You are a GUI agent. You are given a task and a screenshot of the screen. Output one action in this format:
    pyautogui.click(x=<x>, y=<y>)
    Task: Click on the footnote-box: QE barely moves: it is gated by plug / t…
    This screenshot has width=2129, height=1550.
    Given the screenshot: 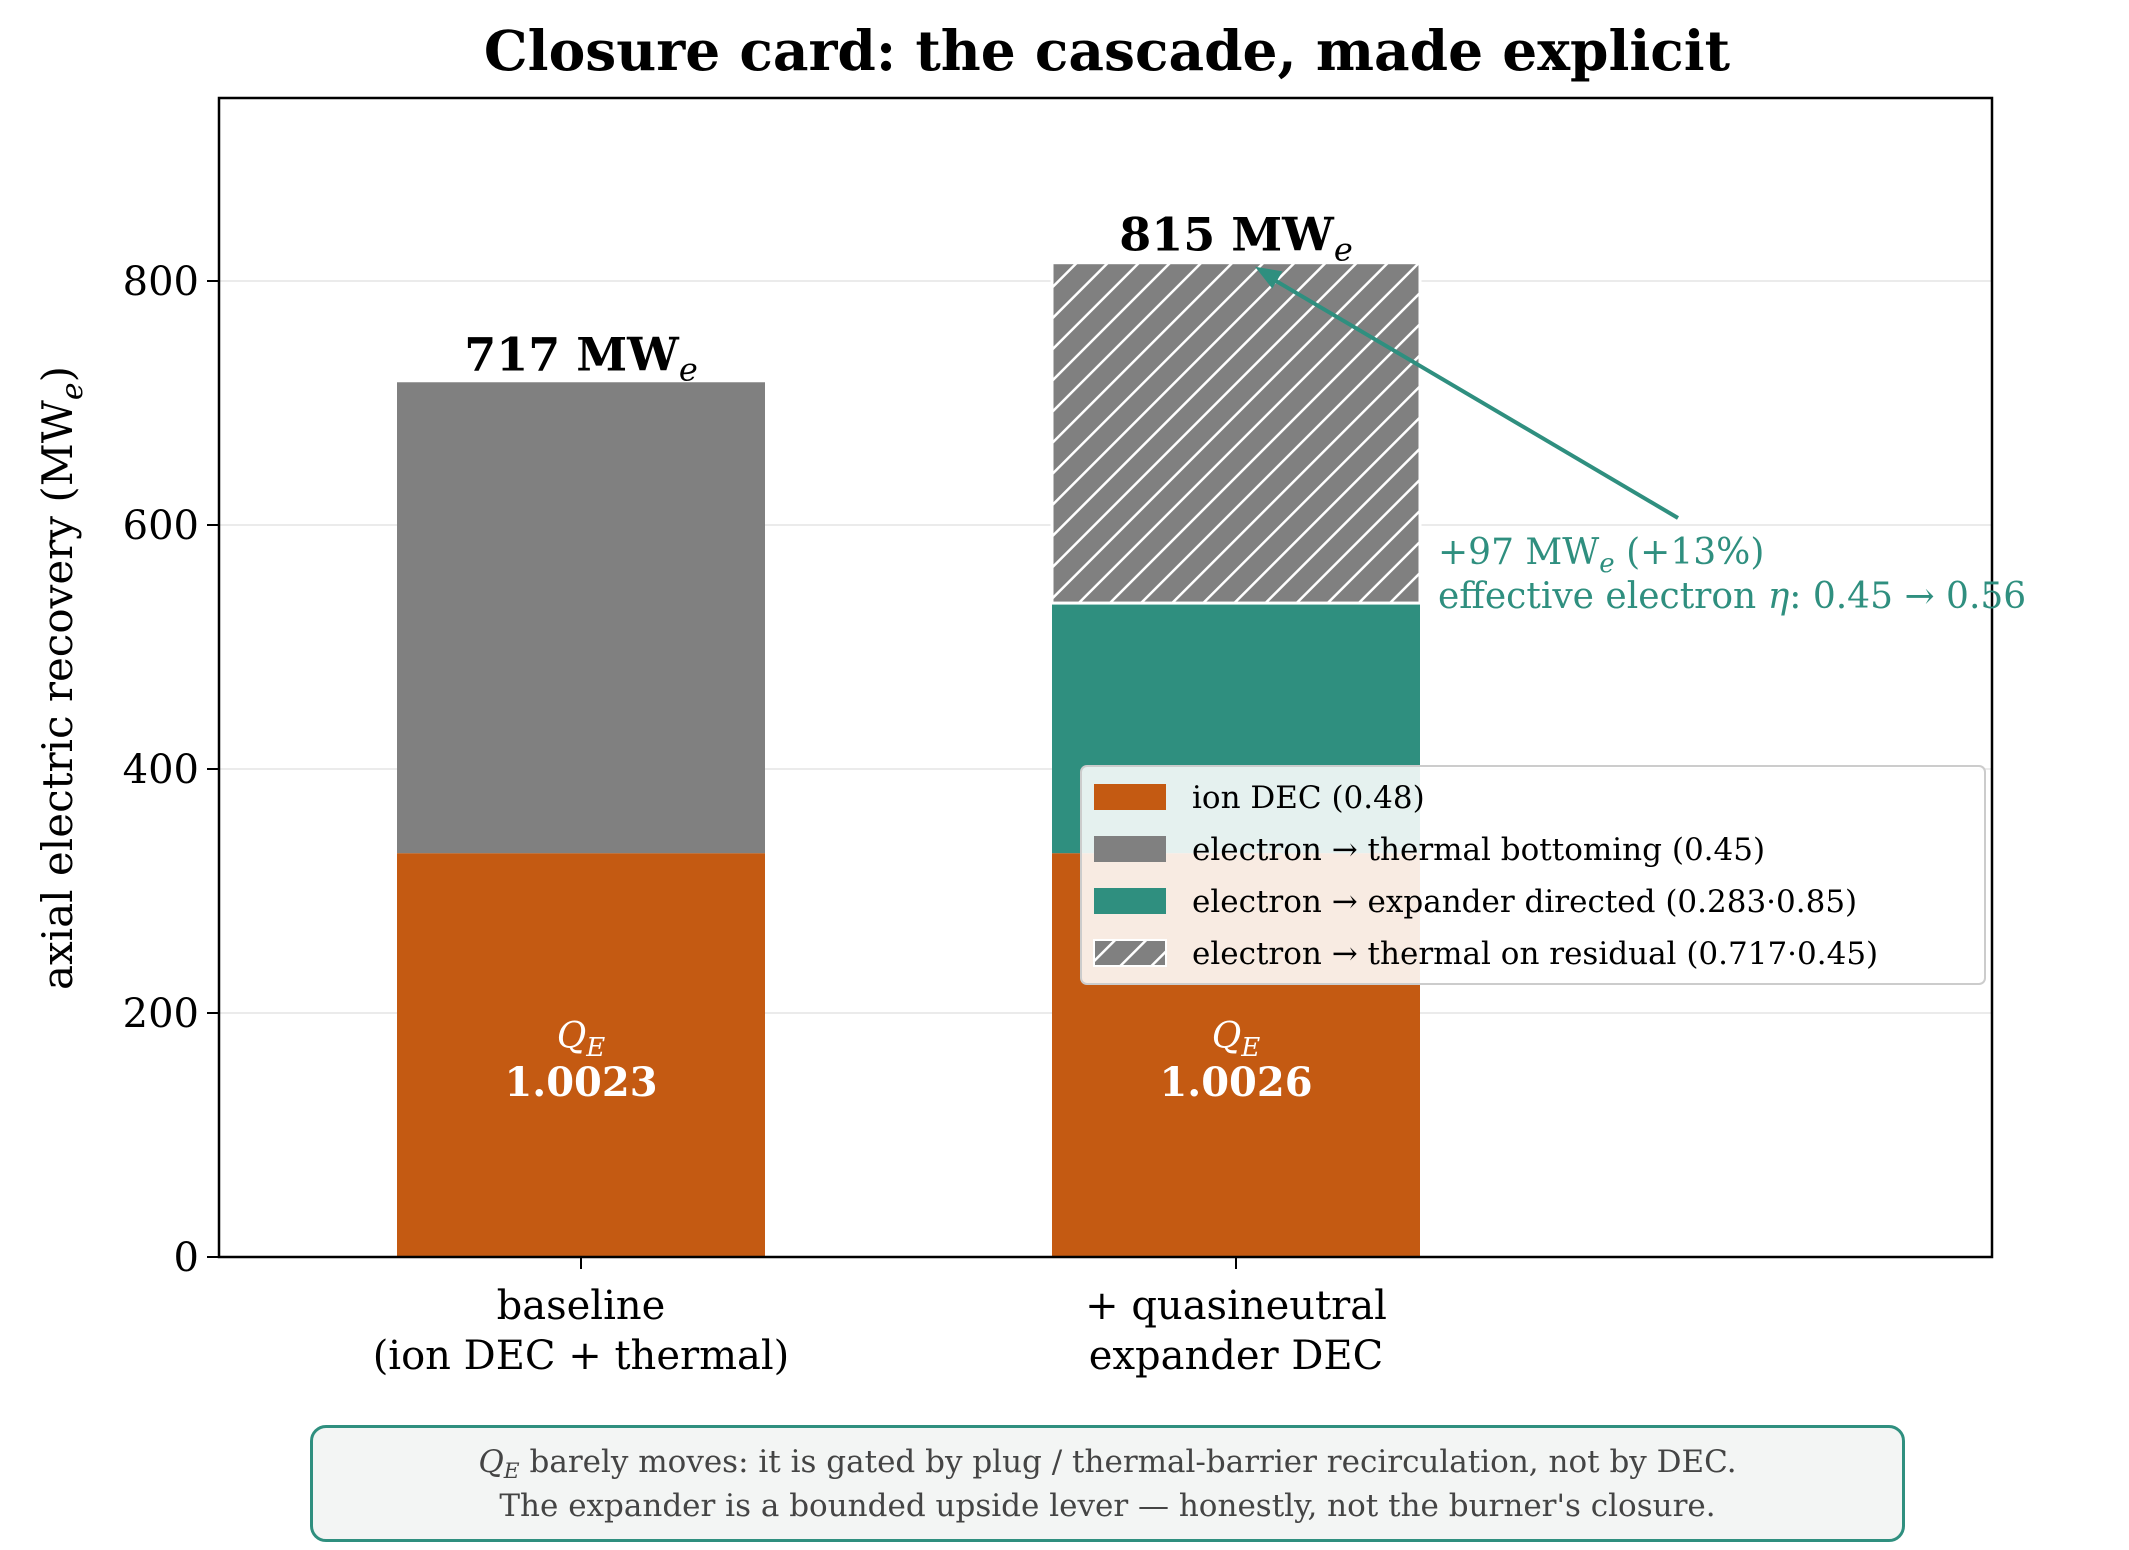 What is the action you would take?
    pyautogui.click(x=1107, y=1483)
    